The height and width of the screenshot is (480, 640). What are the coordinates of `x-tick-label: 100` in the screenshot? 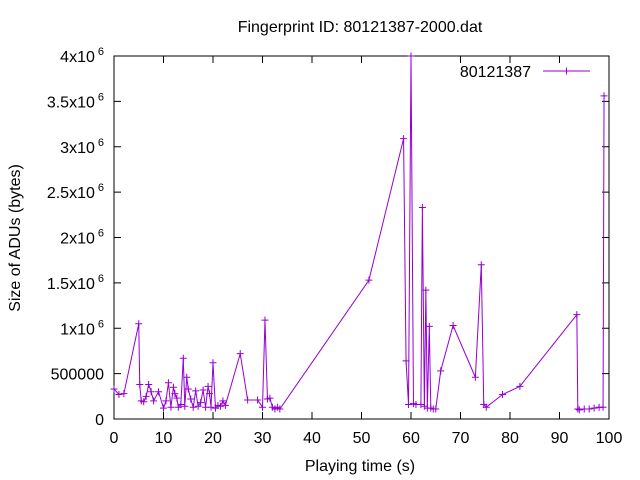 It's located at (609, 438).